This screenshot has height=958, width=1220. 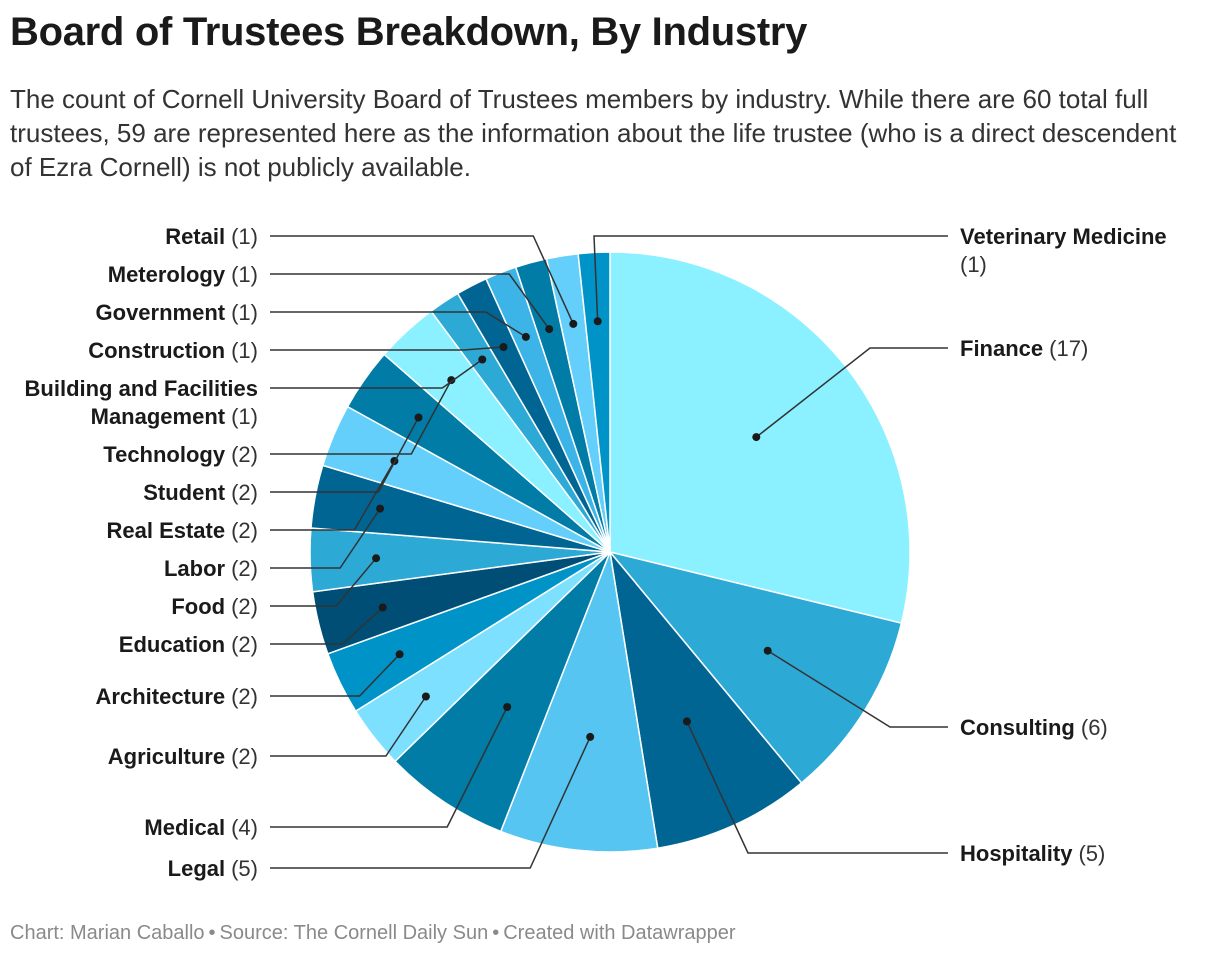 What do you see at coordinates (177, 696) in the screenshot?
I see `slice-label: Architecture (2)` at bounding box center [177, 696].